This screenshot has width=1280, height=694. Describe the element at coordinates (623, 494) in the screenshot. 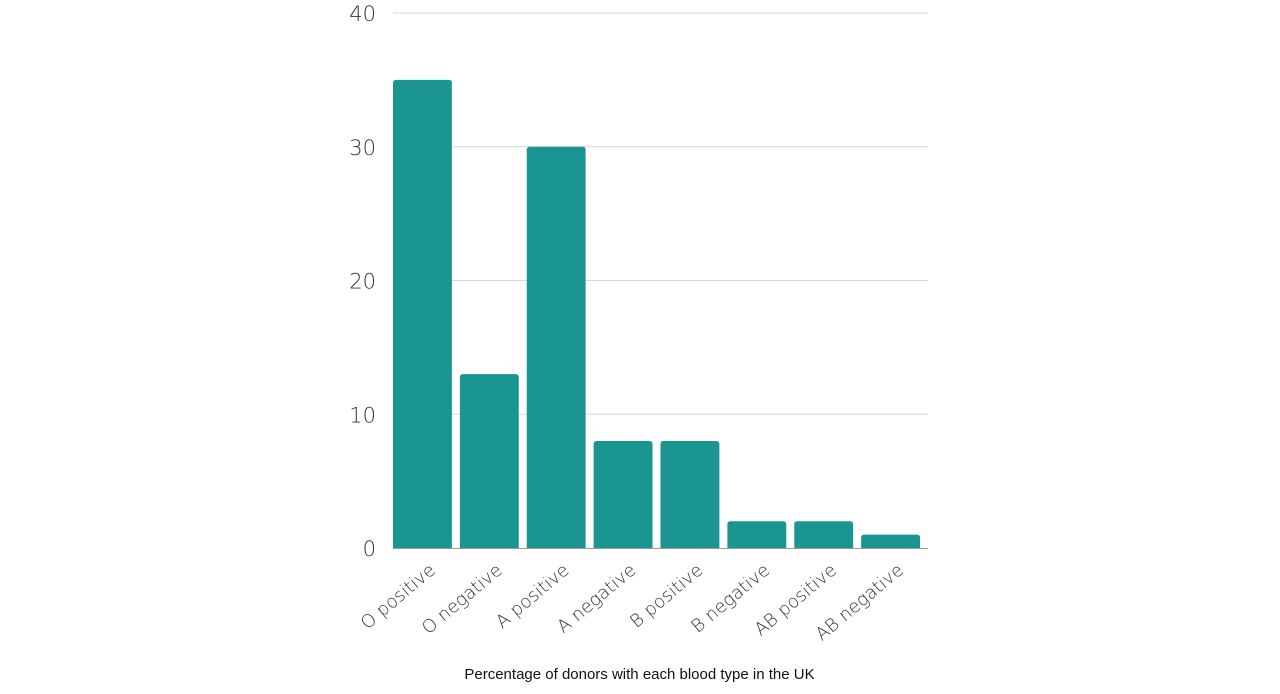

I see `bar-a-negative` at that location.